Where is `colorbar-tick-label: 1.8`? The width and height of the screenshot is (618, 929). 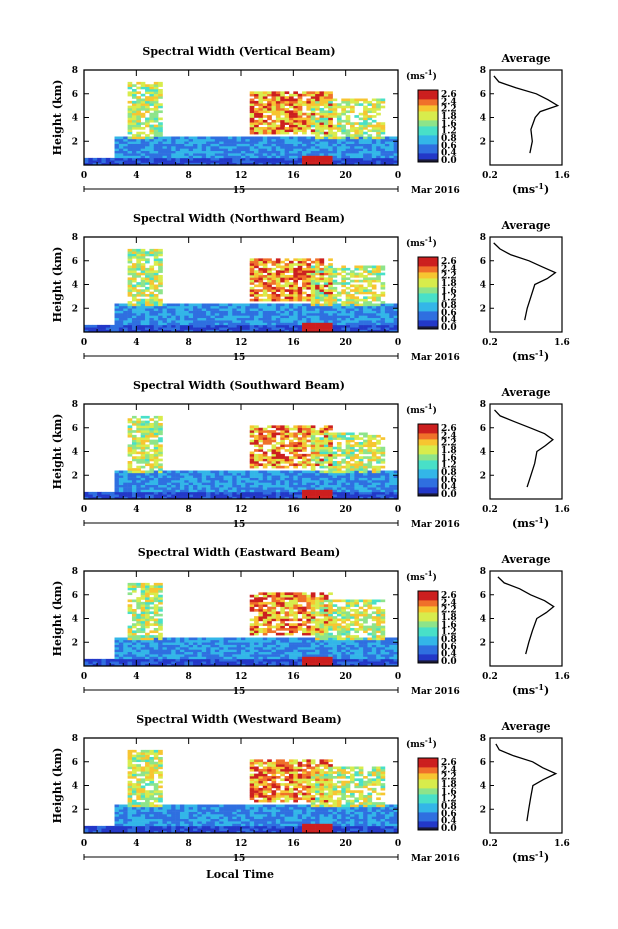
colorbar-tick-label: 1.8 is located at coordinates (449, 117).